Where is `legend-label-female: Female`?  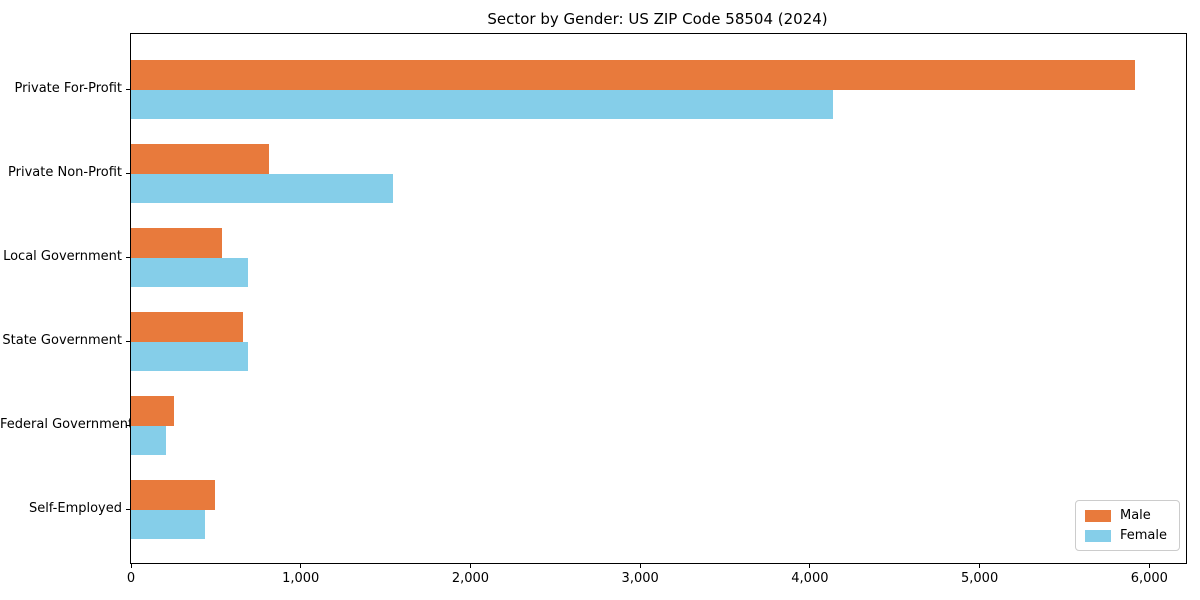 legend-label-female: Female is located at coordinates (1143, 535).